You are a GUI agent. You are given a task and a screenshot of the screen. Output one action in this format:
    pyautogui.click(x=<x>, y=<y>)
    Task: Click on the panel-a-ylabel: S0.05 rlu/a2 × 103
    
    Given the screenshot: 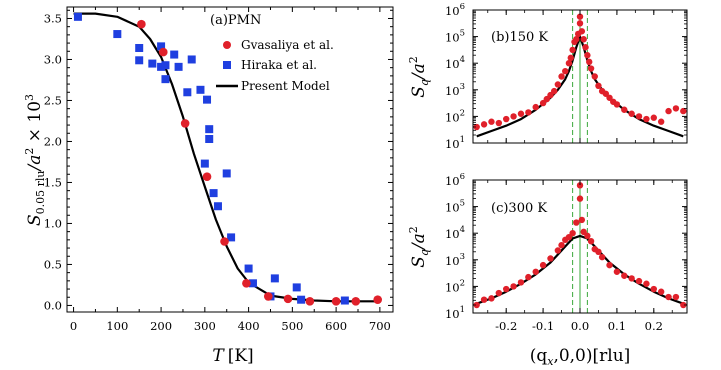 What is the action you would take?
    pyautogui.click(x=35, y=160)
    